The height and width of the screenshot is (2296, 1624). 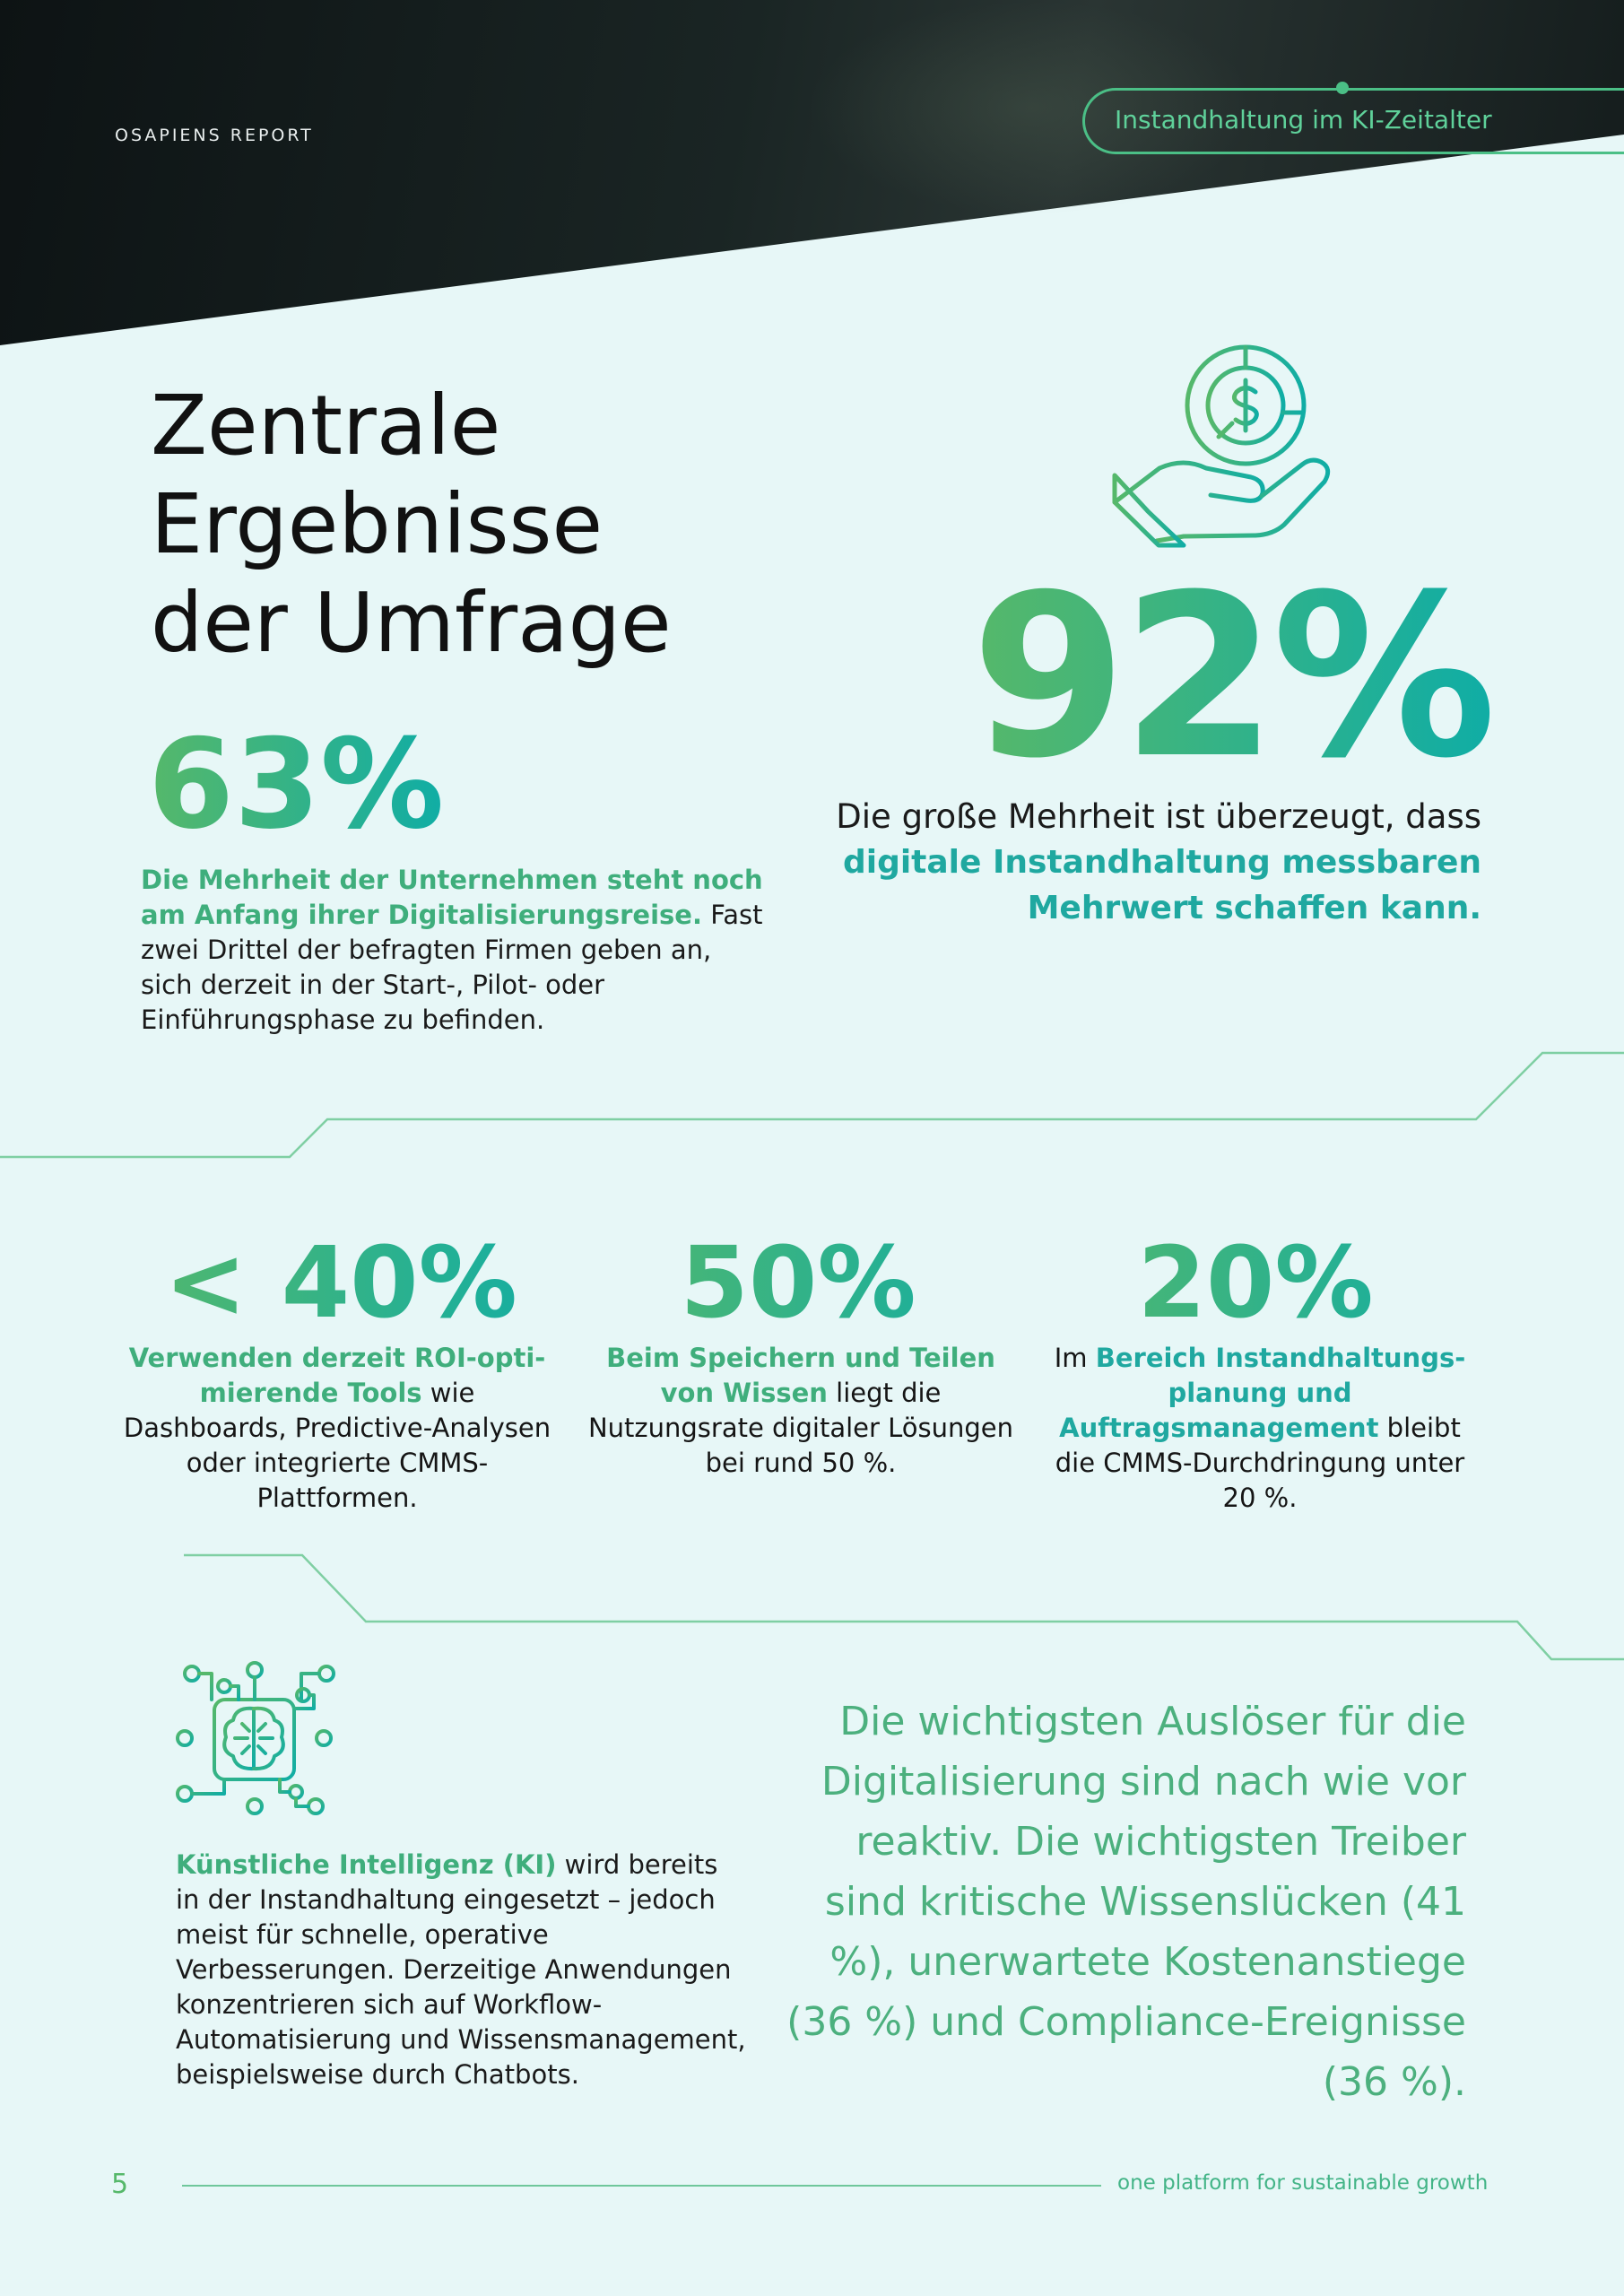 What do you see at coordinates (377, 524) in the screenshot?
I see `title-line: Ergebnisse` at bounding box center [377, 524].